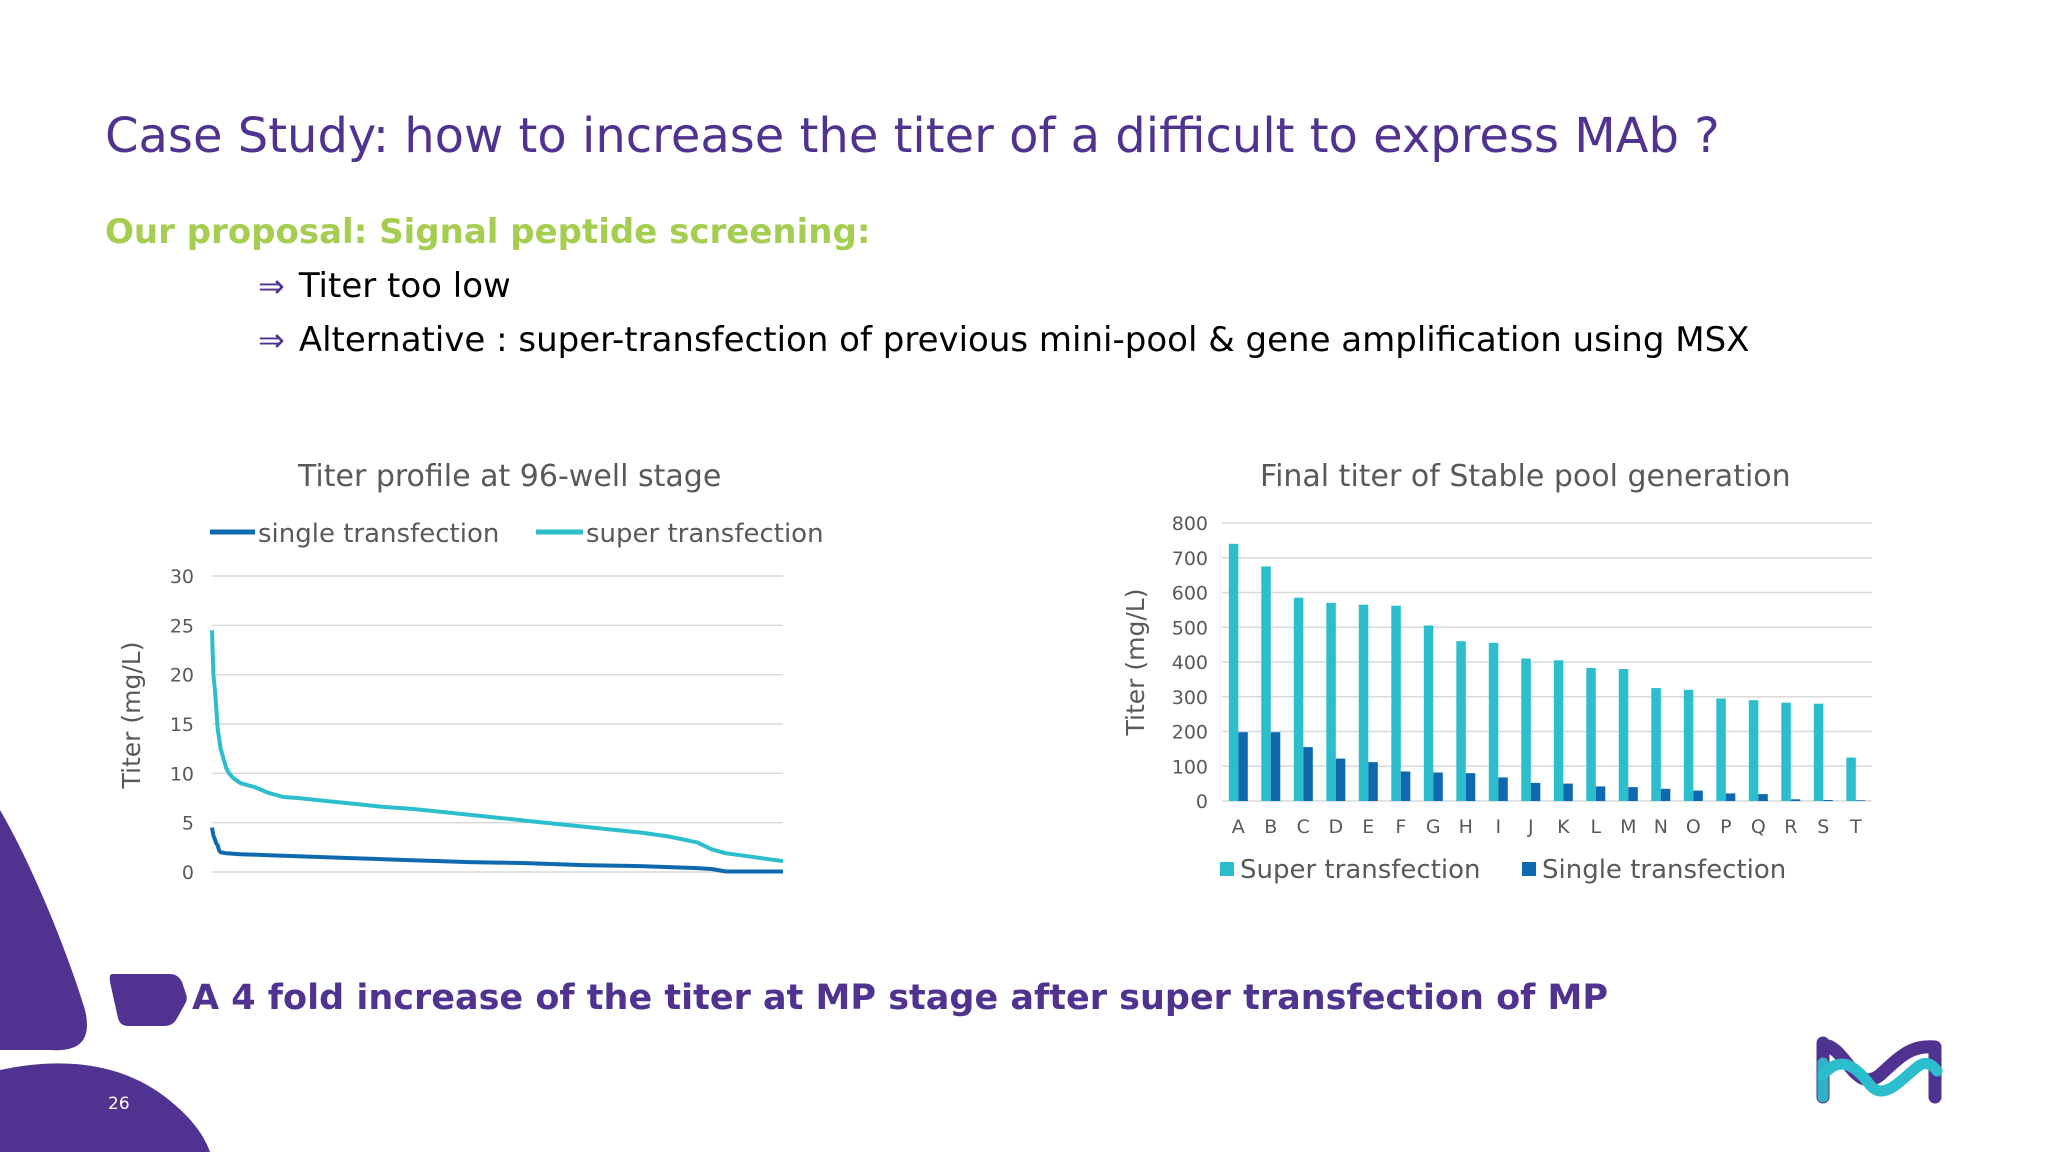 This screenshot has width=2048, height=1152. Describe the element at coordinates (1498, 827) in the screenshot. I see `x-tick-label: I` at that location.